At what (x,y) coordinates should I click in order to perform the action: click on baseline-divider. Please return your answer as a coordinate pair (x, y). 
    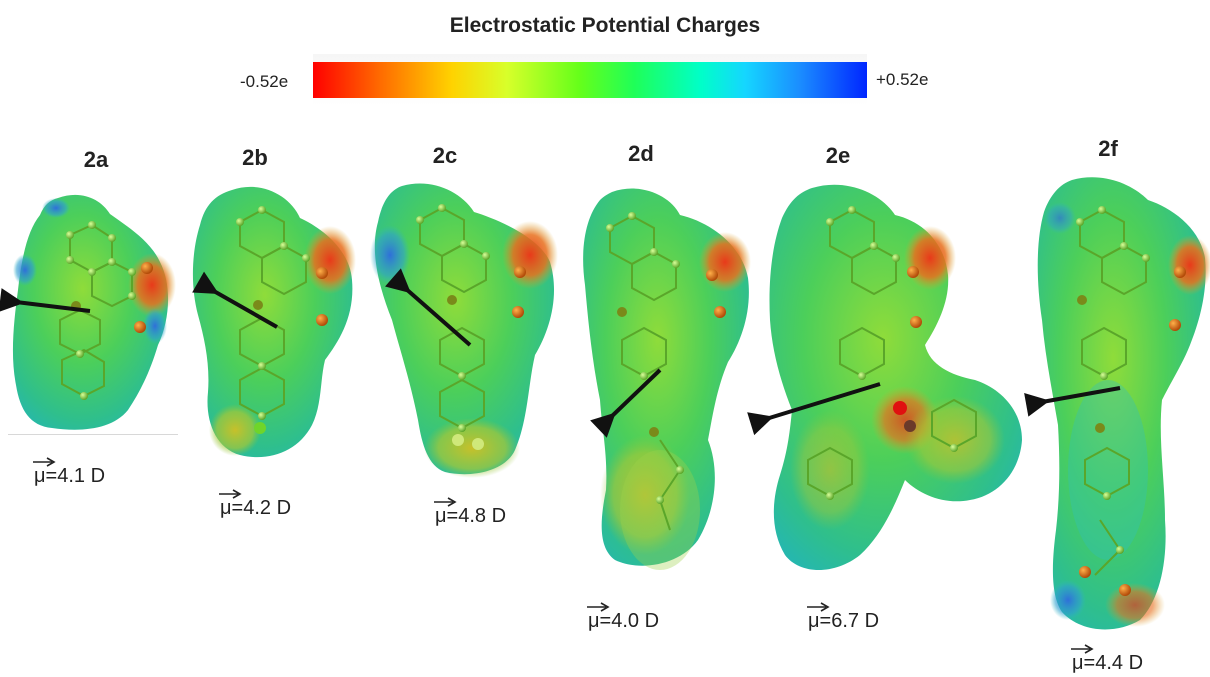
    Looking at the image, I should click on (93, 434).